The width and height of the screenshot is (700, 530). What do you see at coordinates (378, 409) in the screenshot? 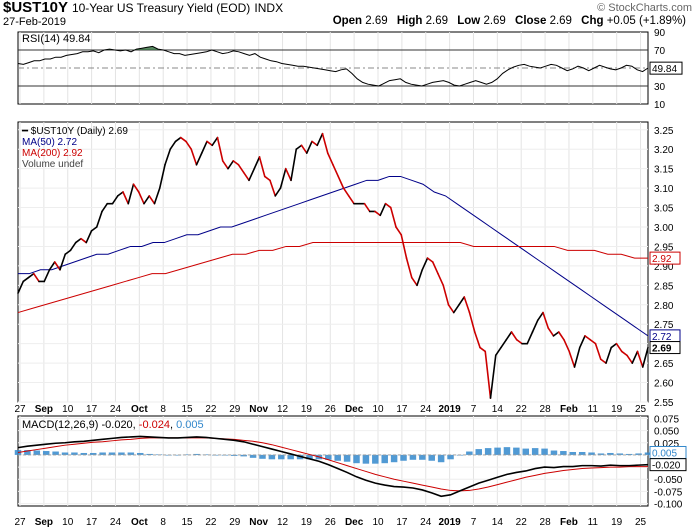
I see `x-axis-label: 10` at bounding box center [378, 409].